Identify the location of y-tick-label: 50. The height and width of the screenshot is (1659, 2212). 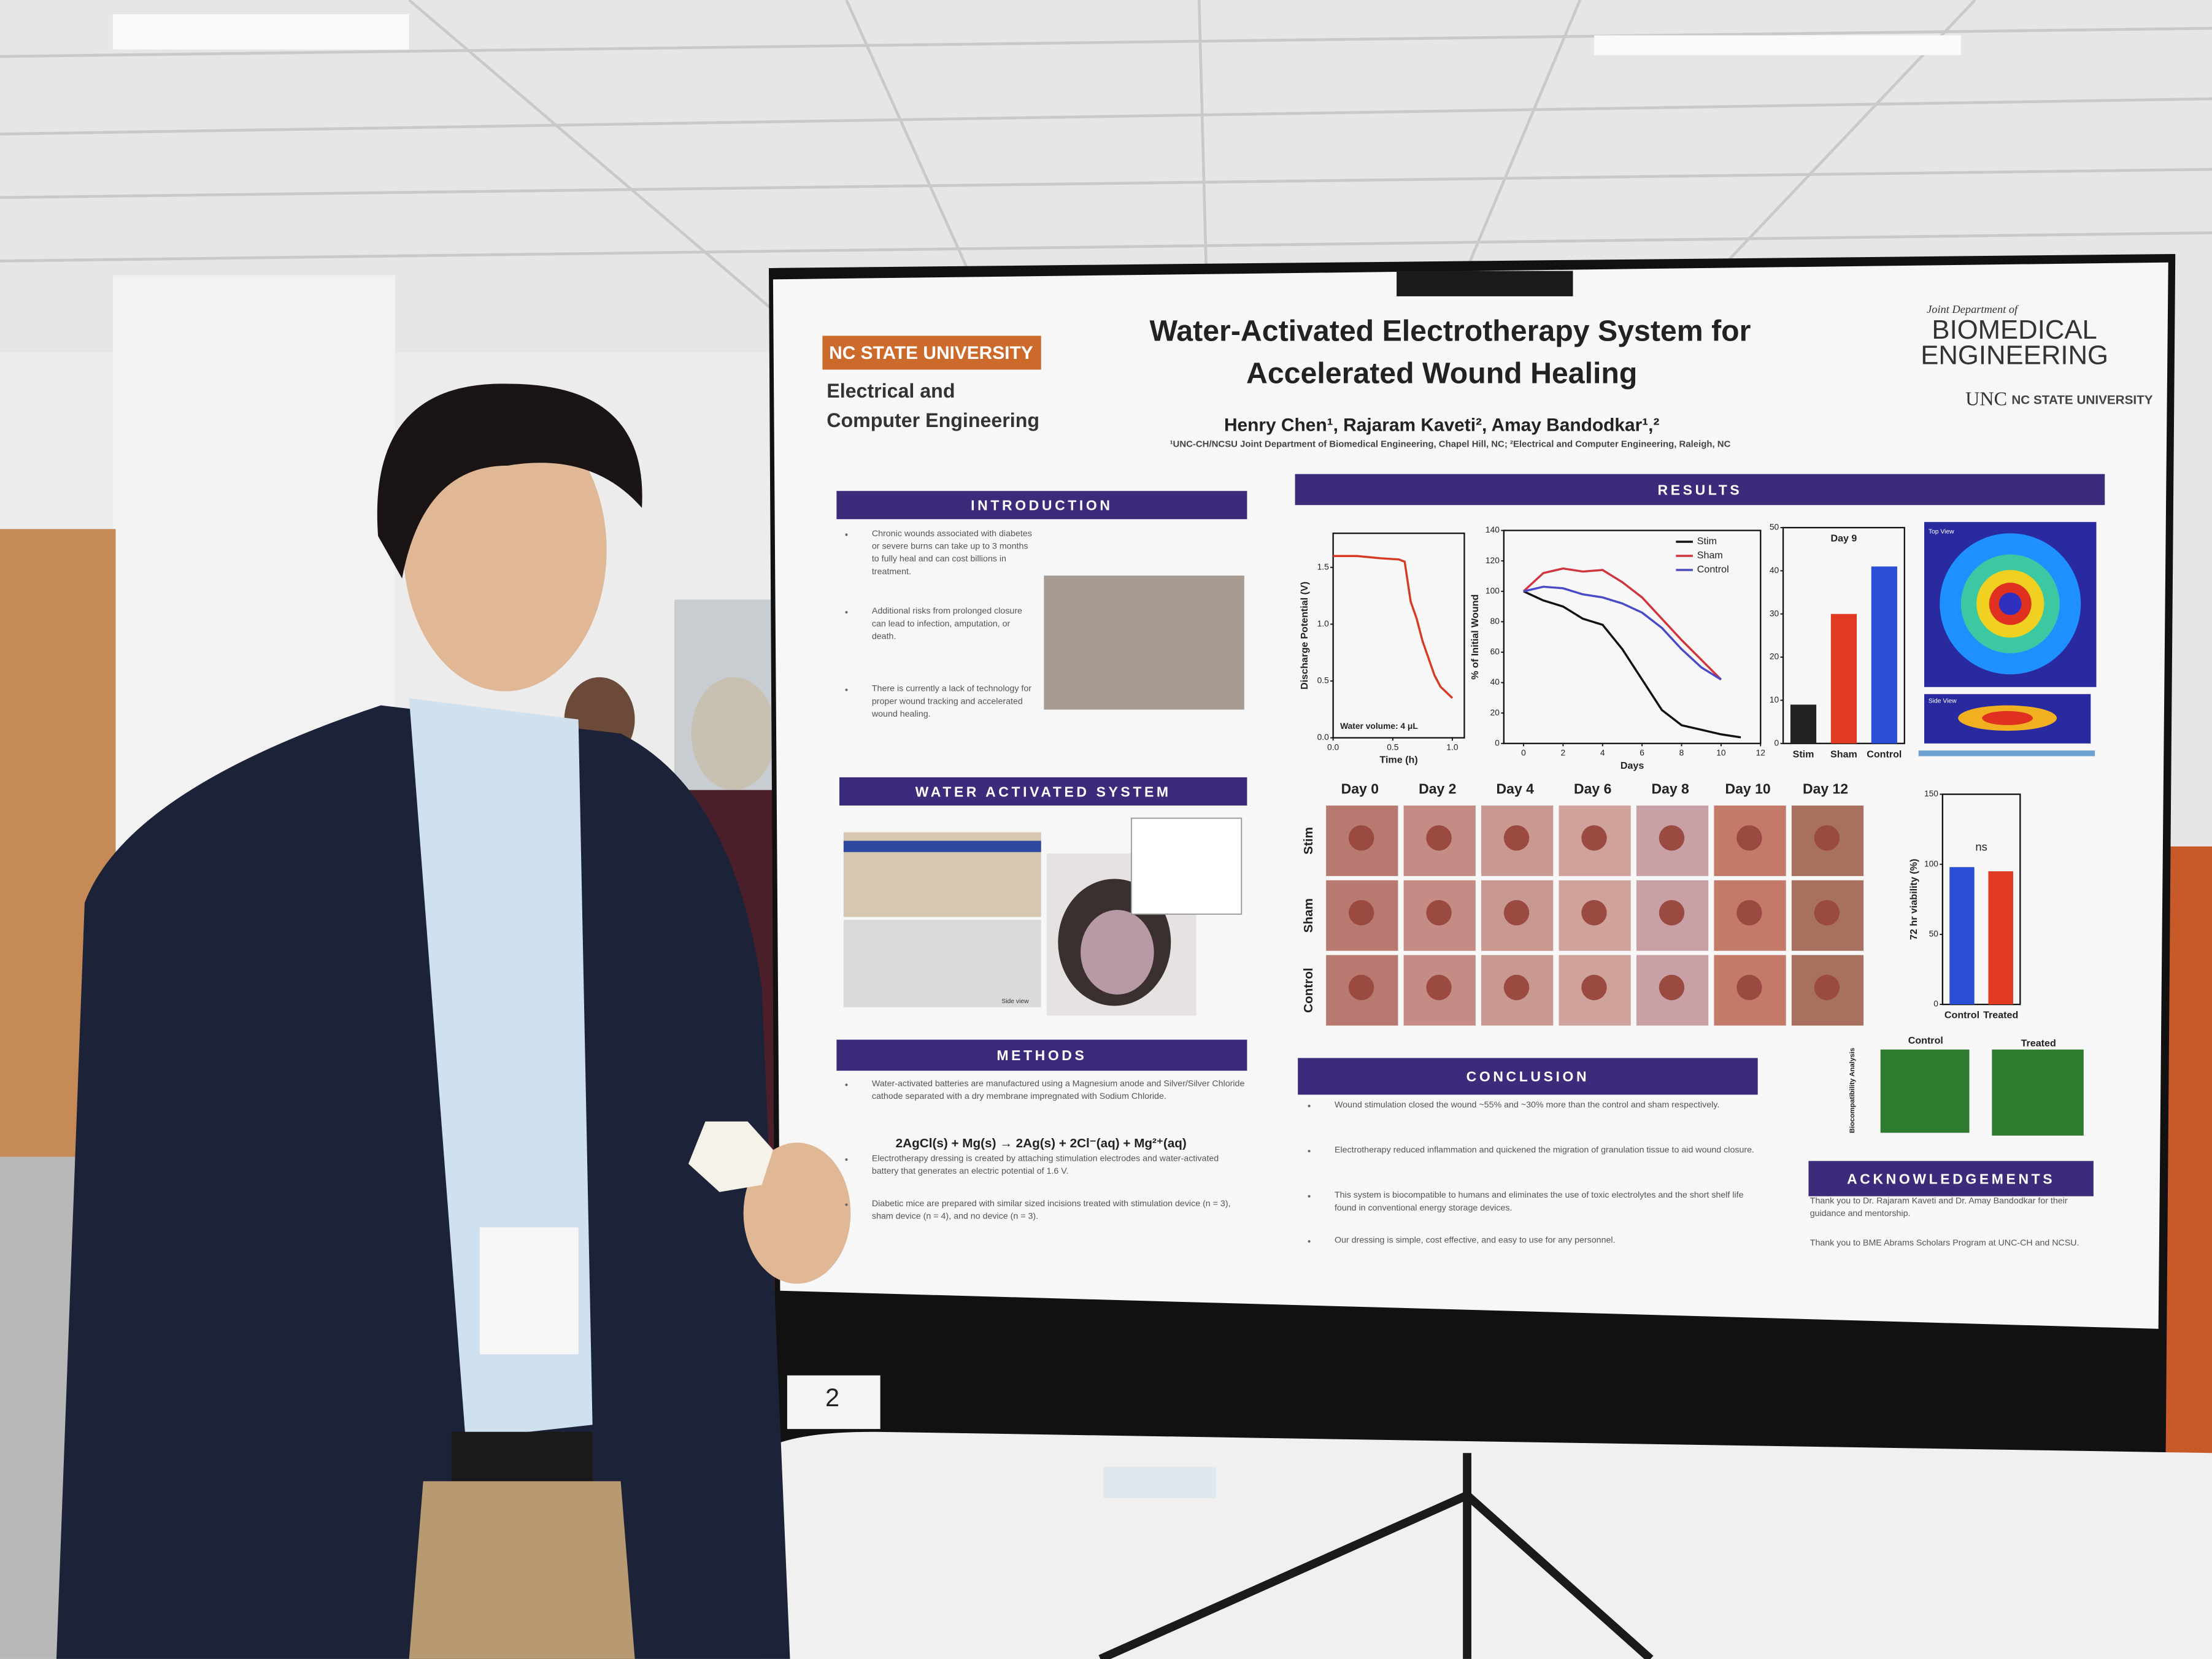
(1775, 527).